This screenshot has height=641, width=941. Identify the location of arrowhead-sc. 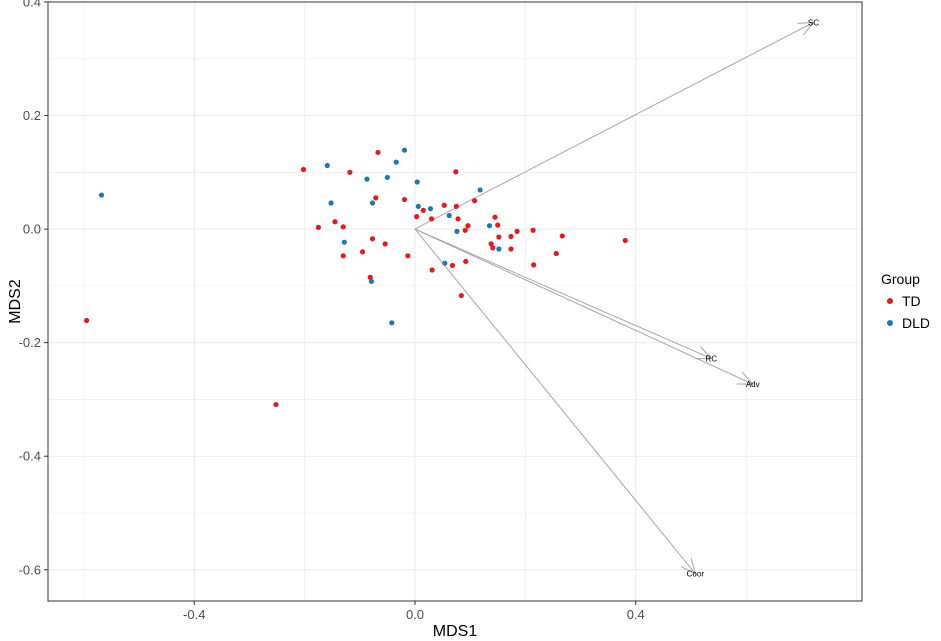
(806, 28).